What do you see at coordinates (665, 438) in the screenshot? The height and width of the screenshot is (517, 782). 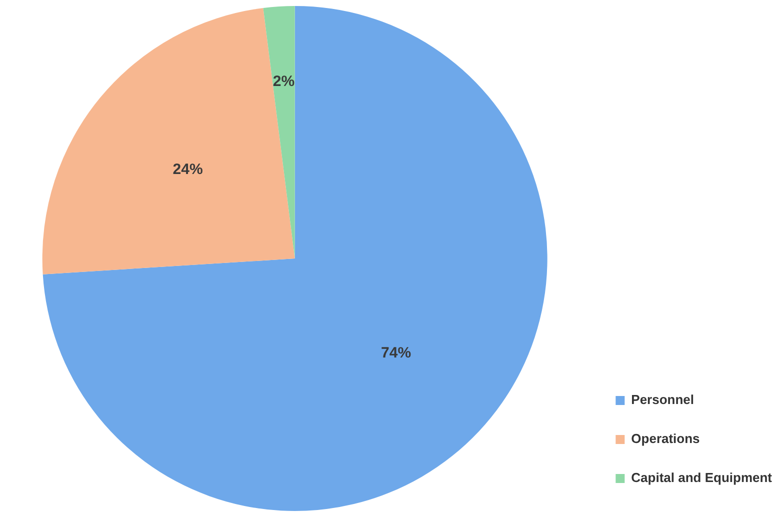 I see `legend-label: Operations` at bounding box center [665, 438].